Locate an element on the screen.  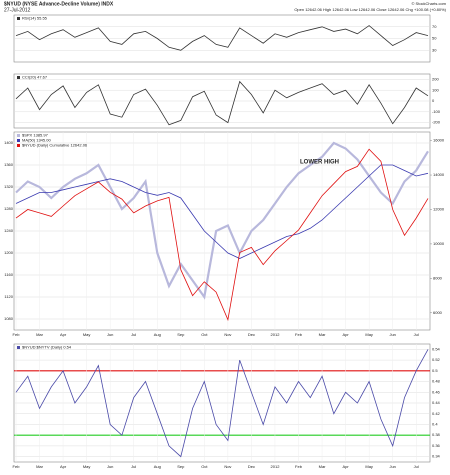
y-tick-label: 1080 is located at coordinates (9, 318).